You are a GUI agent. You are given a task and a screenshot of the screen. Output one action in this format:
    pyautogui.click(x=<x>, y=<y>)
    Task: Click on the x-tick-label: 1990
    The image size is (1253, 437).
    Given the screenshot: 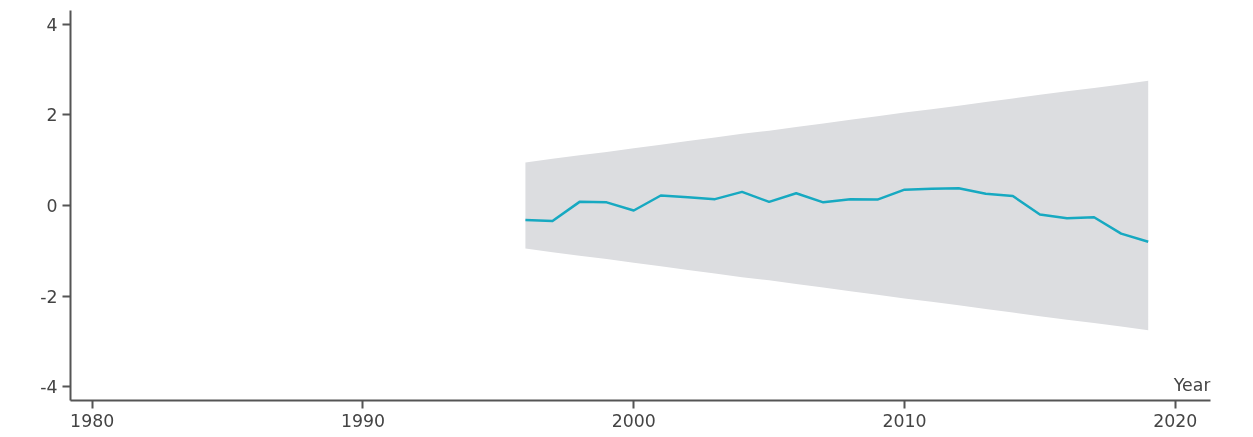 What is the action you would take?
    pyautogui.click(x=363, y=420)
    